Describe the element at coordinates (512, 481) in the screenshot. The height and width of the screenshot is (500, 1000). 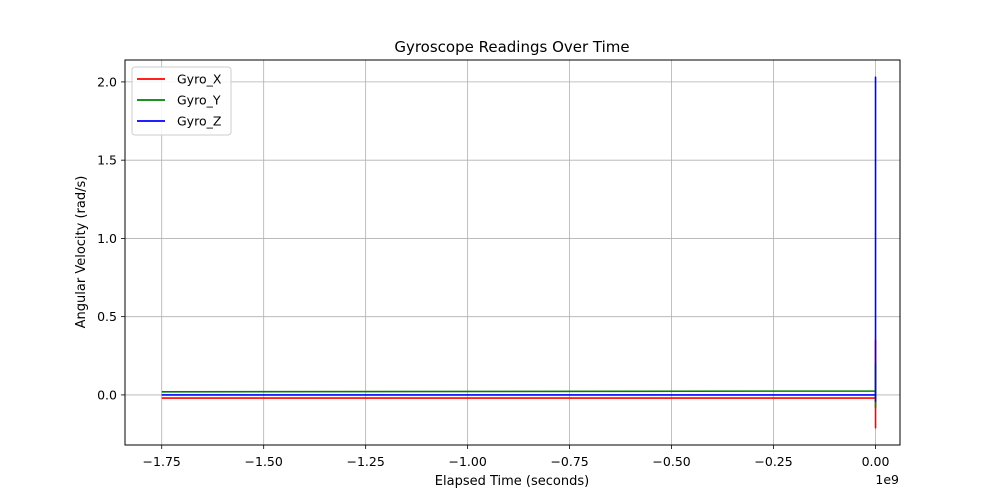
I see `x-axis-label: Elapsed Time (seconds)` at that location.